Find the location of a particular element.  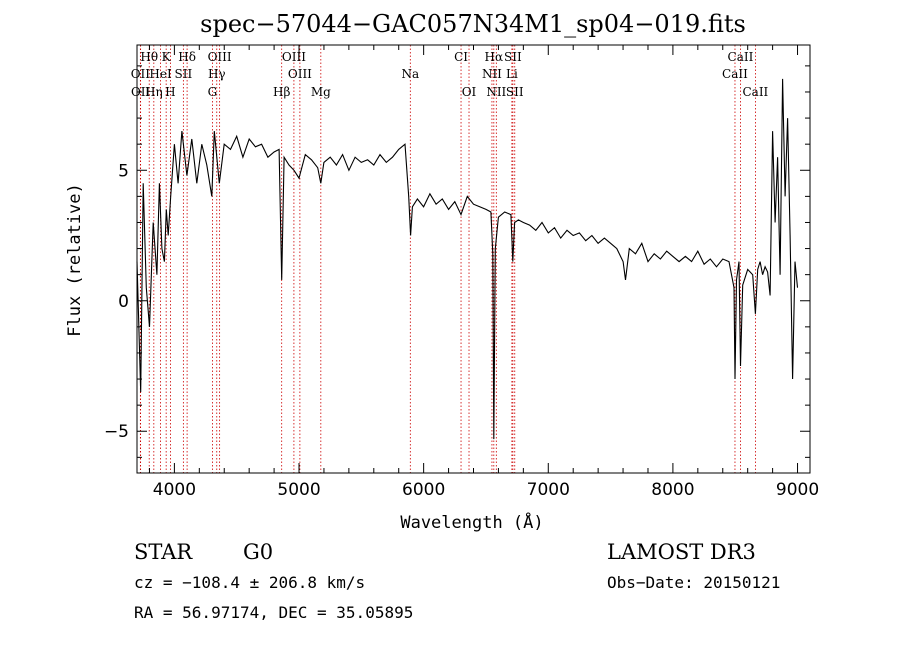

spectral-line-label: H is located at coordinates (170, 92).